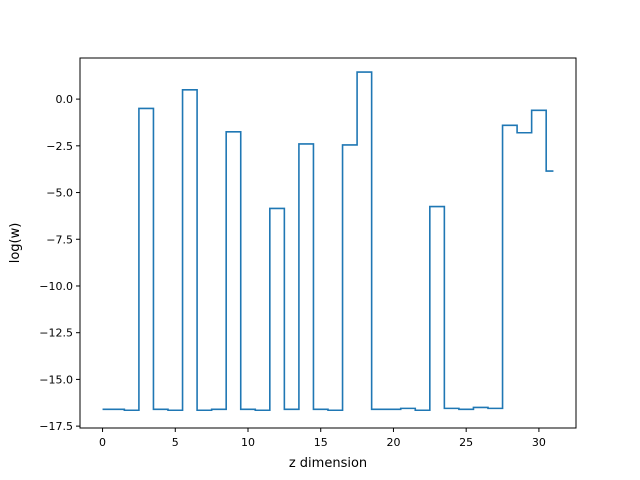 Image resolution: width=640 pixels, height=480 pixels. I want to click on x-axis: 0 5 10 15 20 25 30, so click(322, 438).